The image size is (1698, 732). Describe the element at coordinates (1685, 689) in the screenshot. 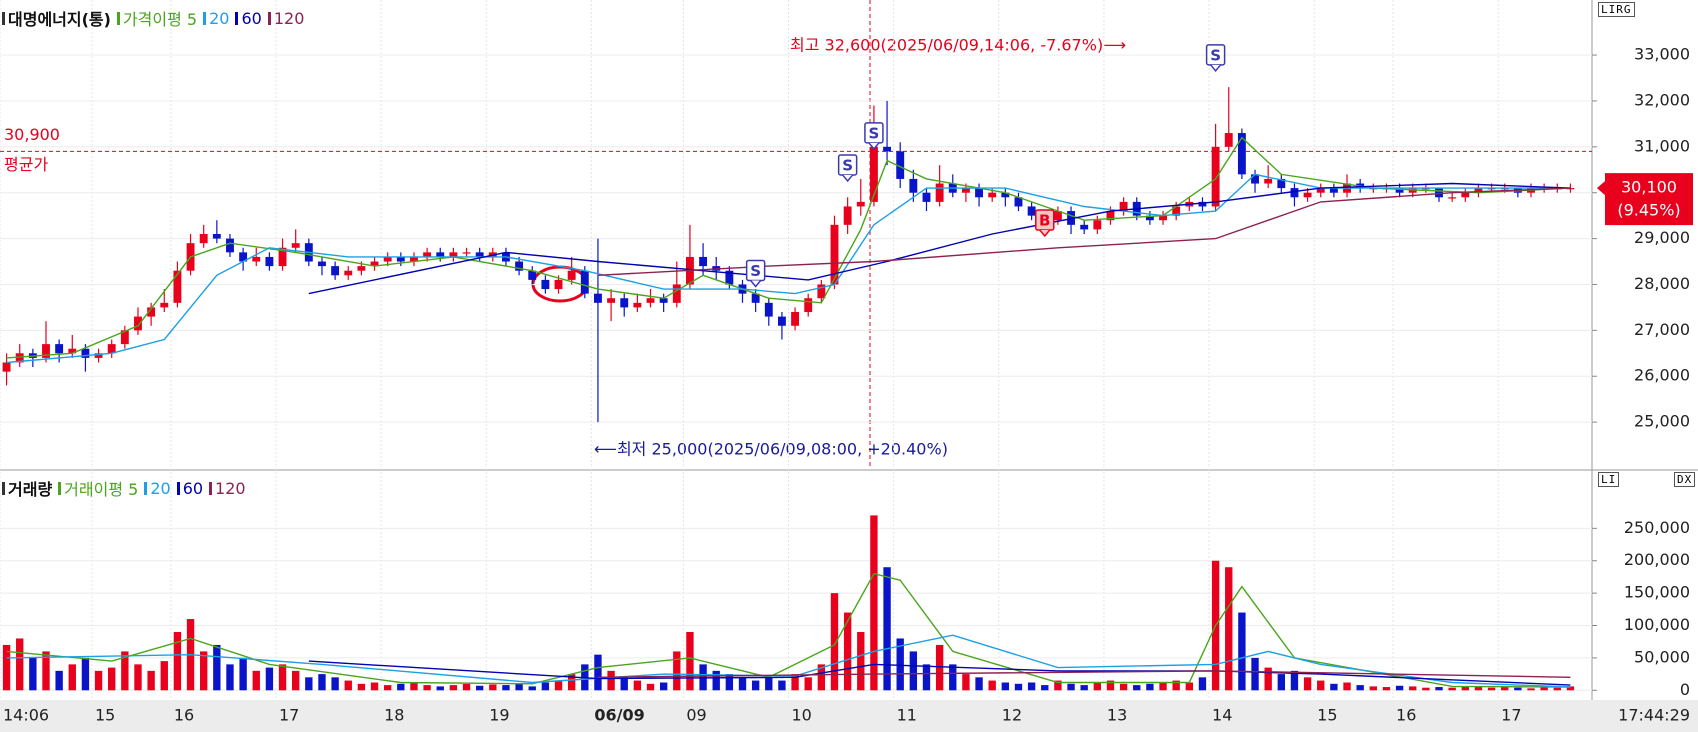

I see `y-tick-label: 0` at that location.